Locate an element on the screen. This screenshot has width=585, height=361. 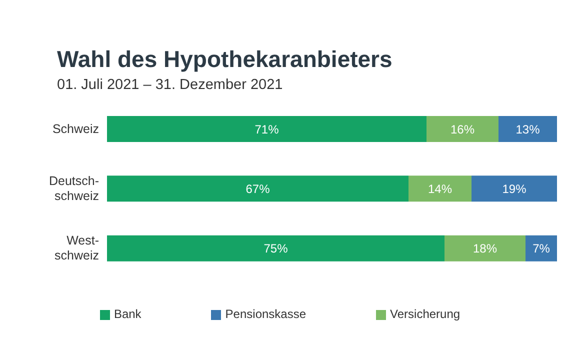
y-tick-label: Schweiz is located at coordinates (75, 129).